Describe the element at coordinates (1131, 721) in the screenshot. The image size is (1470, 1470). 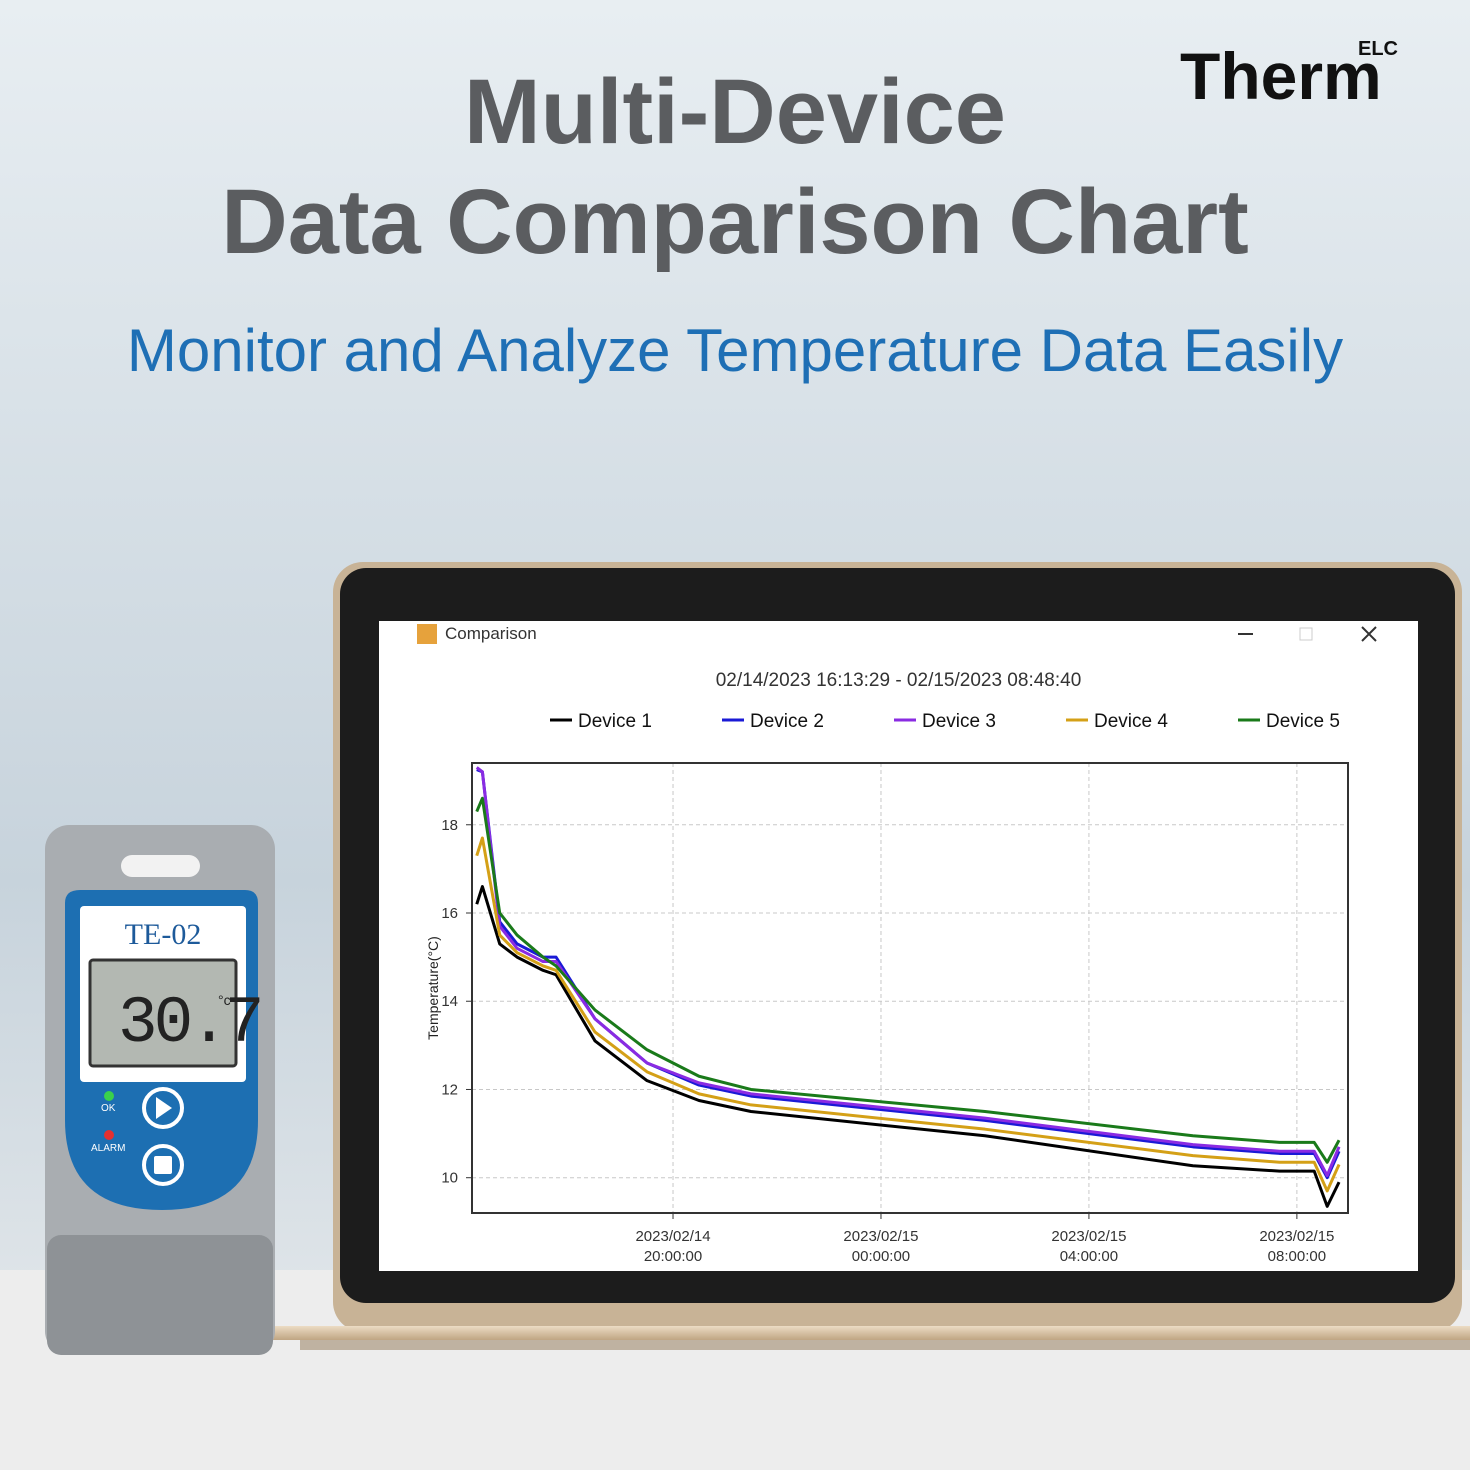
I see `legend-label: Device 4` at that location.